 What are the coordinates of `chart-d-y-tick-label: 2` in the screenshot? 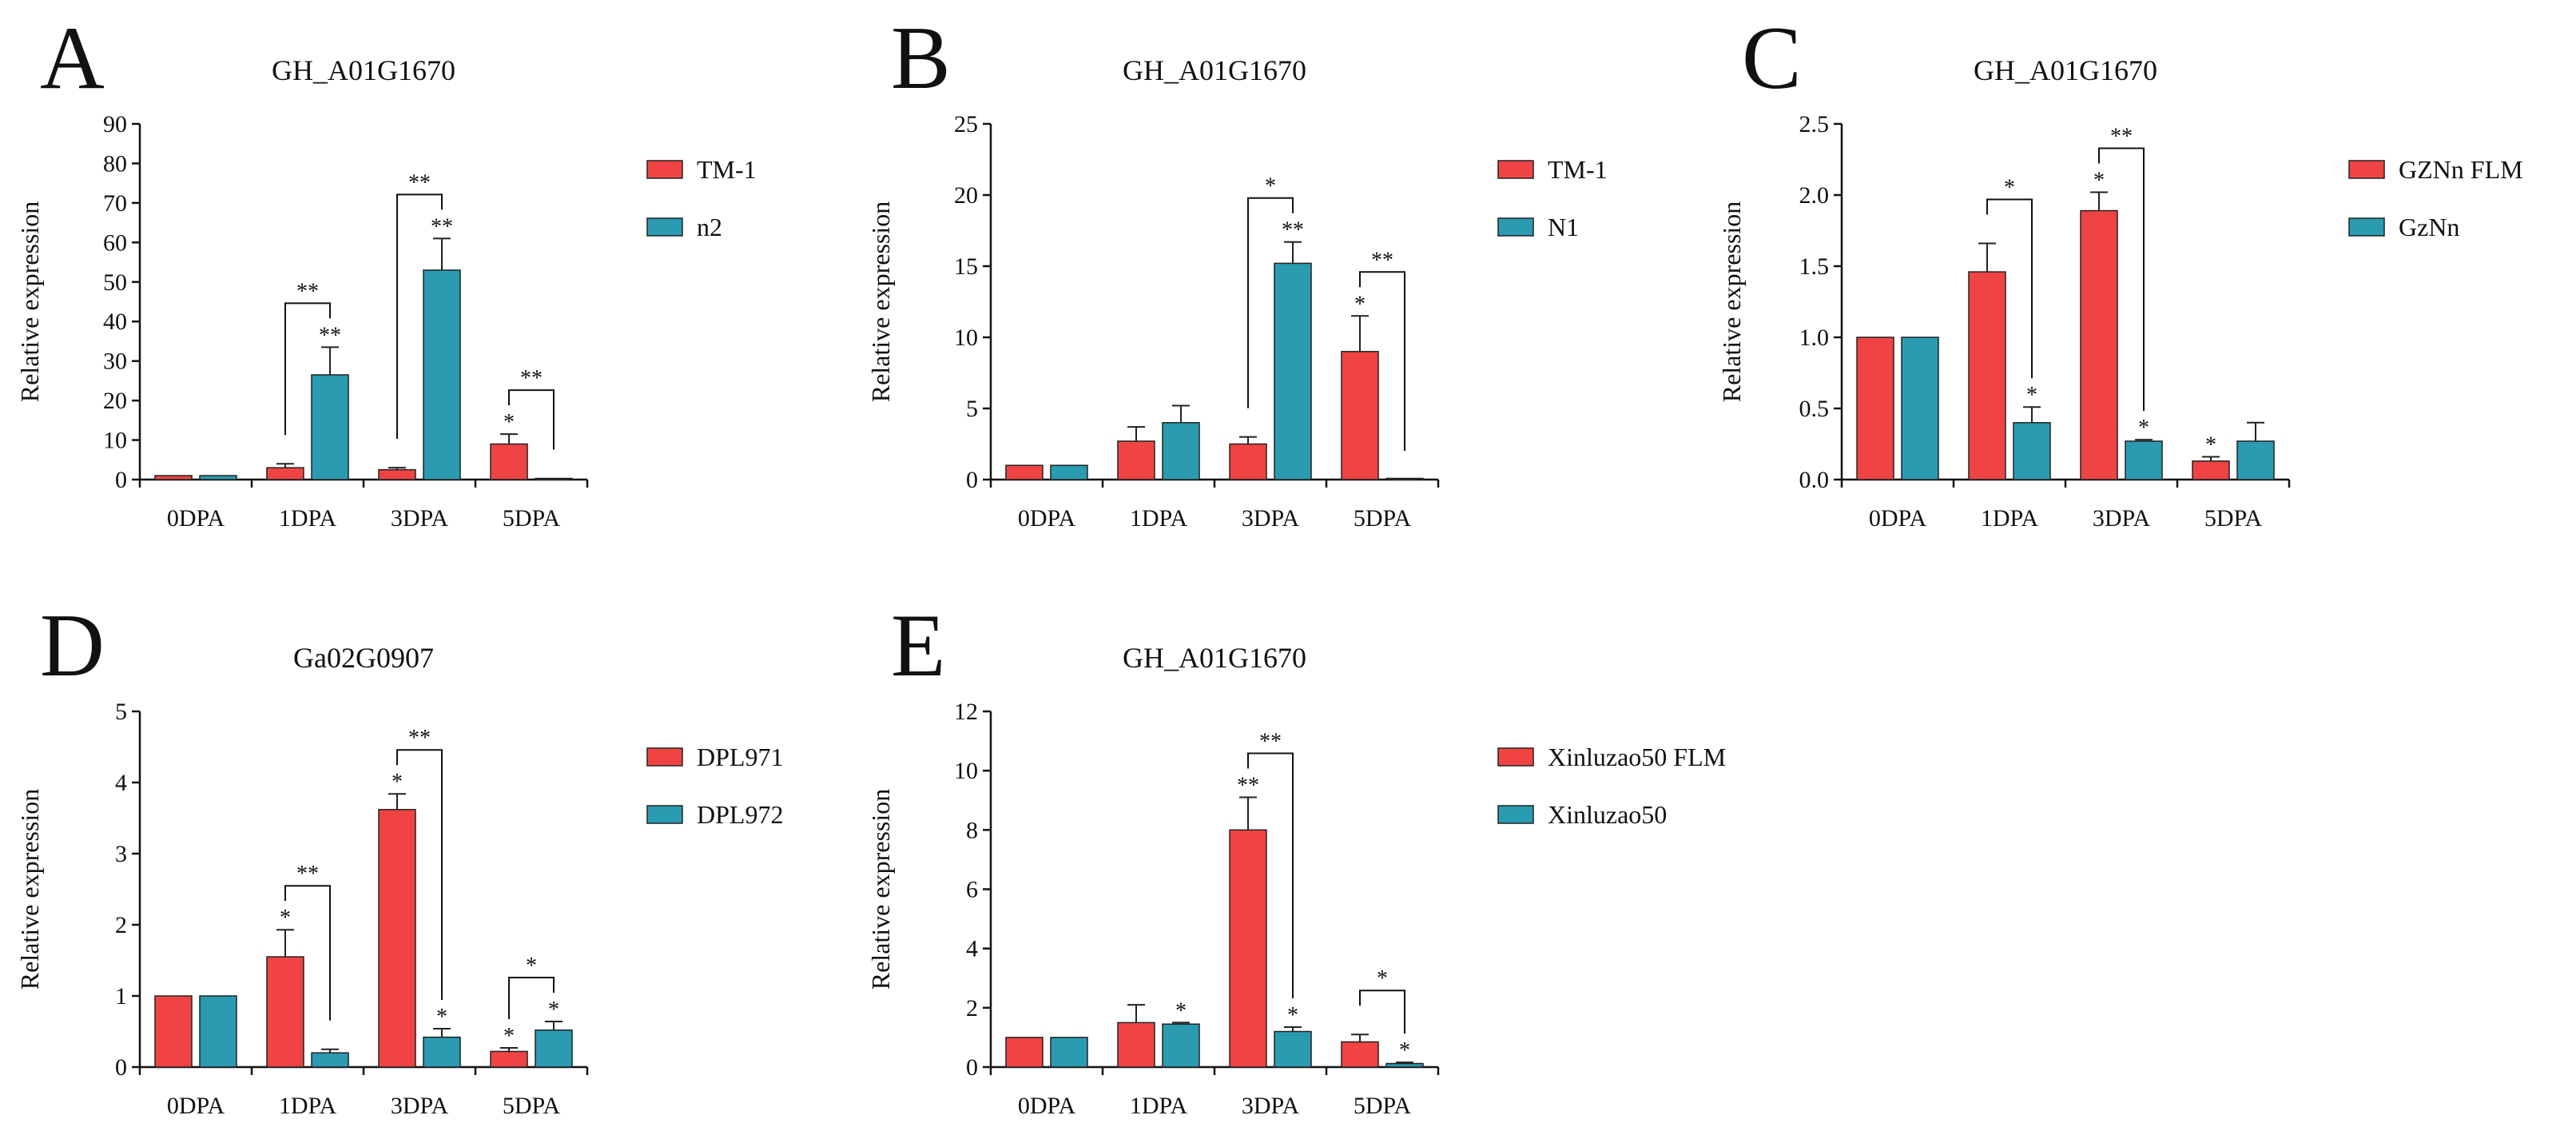 It's located at (121, 925).